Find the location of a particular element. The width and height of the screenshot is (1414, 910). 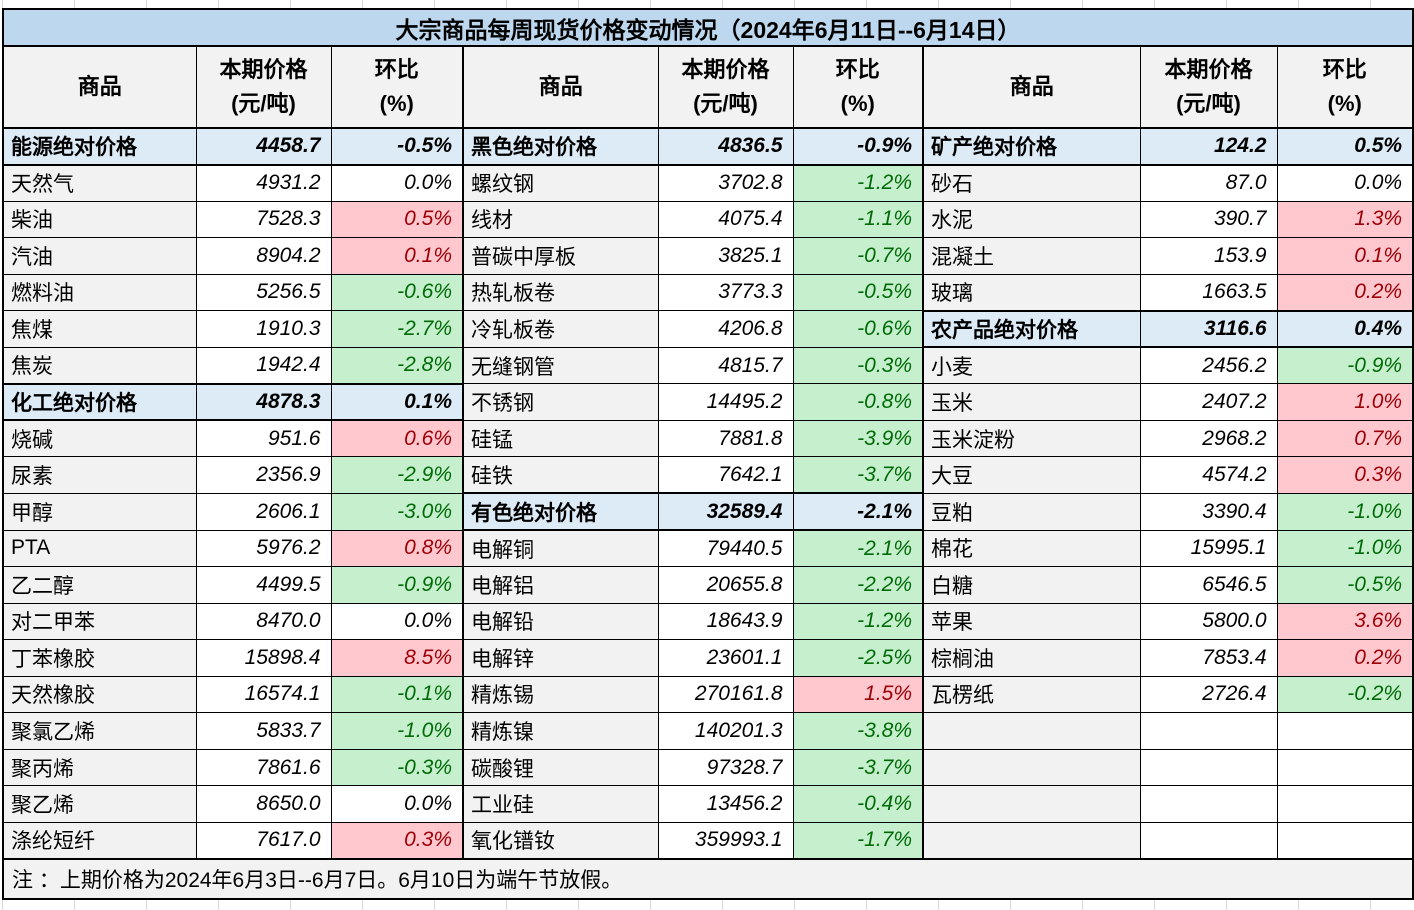

pct-cell: -0.3% is located at coordinates (397, 767).